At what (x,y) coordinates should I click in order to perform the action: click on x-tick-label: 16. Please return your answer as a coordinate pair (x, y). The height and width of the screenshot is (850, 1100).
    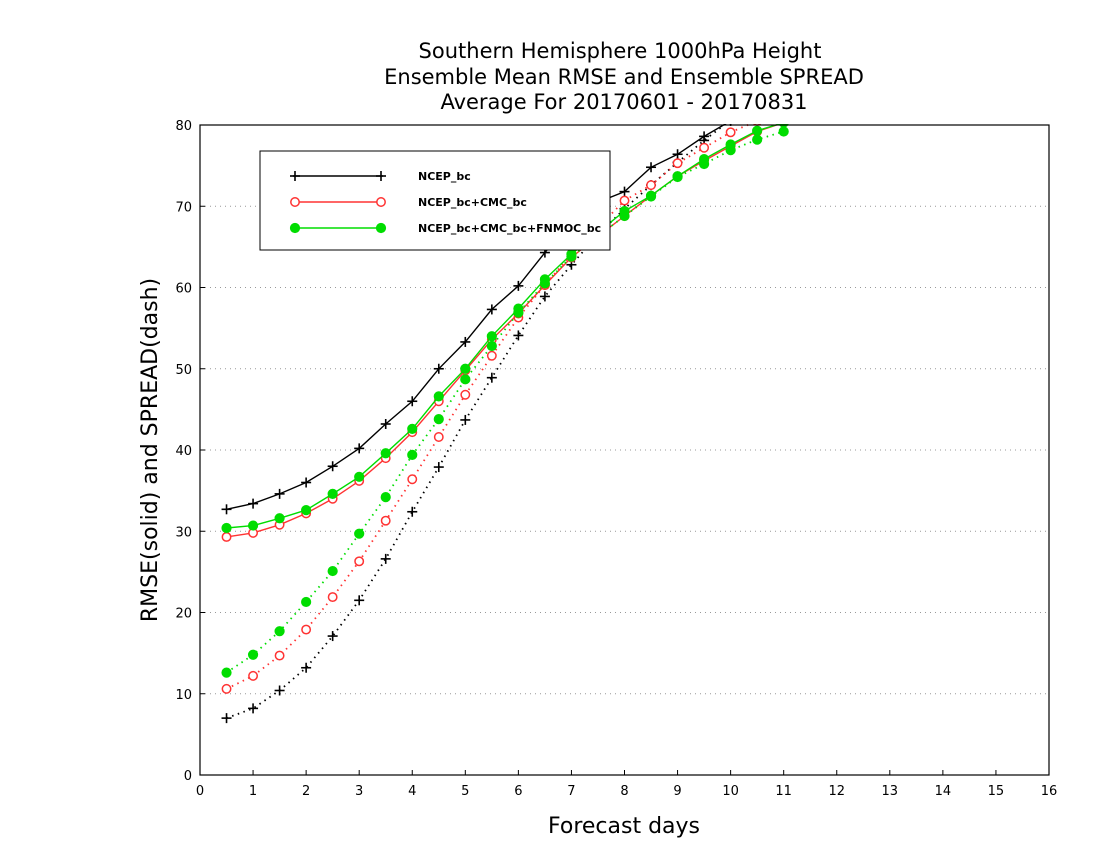
    Looking at the image, I should click on (1049, 791).